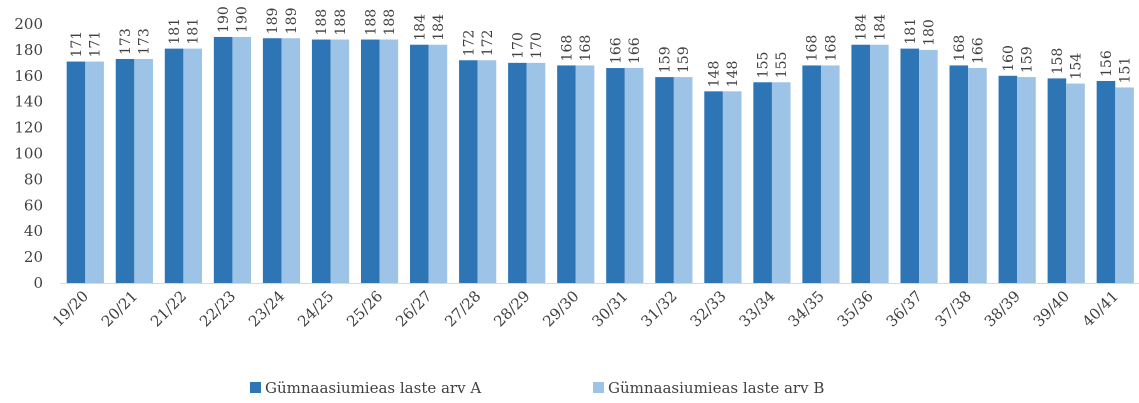 The height and width of the screenshot is (403, 1139). What do you see at coordinates (617, 50) in the screenshot?
I see `data-label-series-a: 166` at bounding box center [617, 50].